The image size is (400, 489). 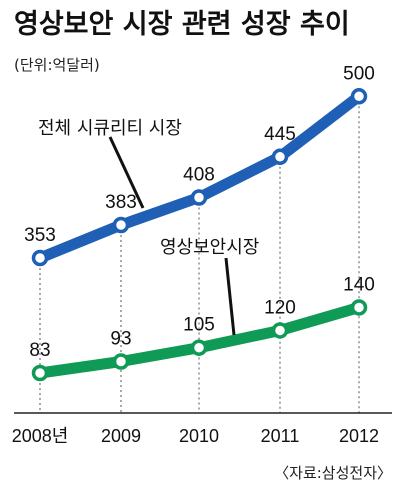 I want to click on data-label-total-security: 353, so click(x=40, y=235).